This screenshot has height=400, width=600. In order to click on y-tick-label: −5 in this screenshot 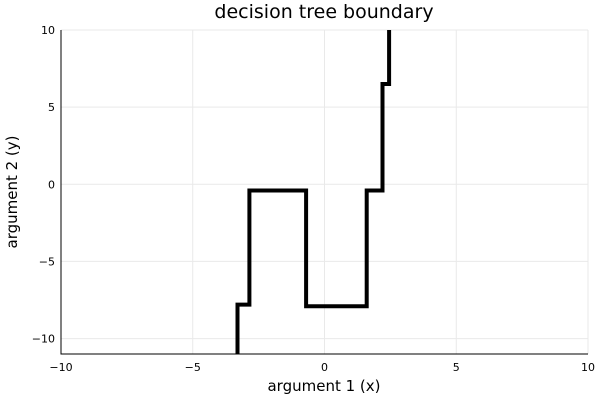, I will do `click(47, 261)`.